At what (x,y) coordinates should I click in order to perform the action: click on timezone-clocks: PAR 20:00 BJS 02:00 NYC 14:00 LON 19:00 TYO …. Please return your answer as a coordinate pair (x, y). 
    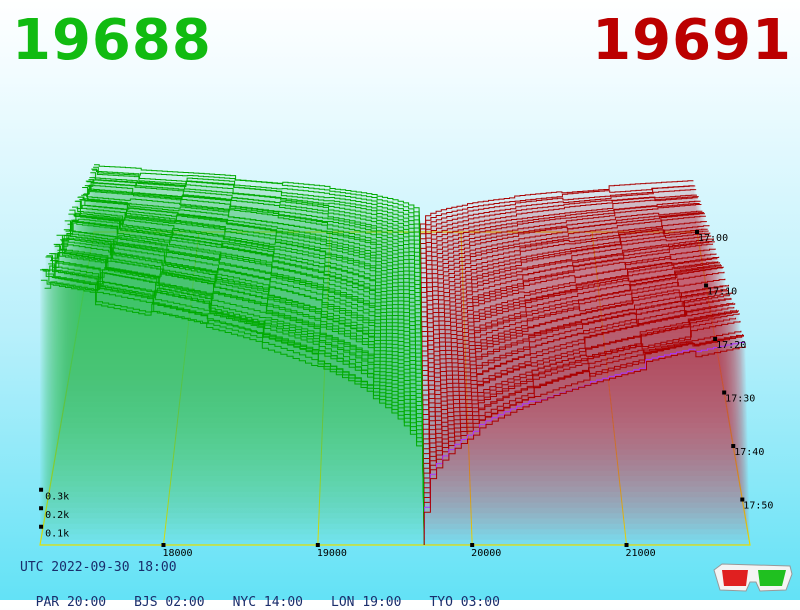
    Looking at the image, I should click on (274, 595).